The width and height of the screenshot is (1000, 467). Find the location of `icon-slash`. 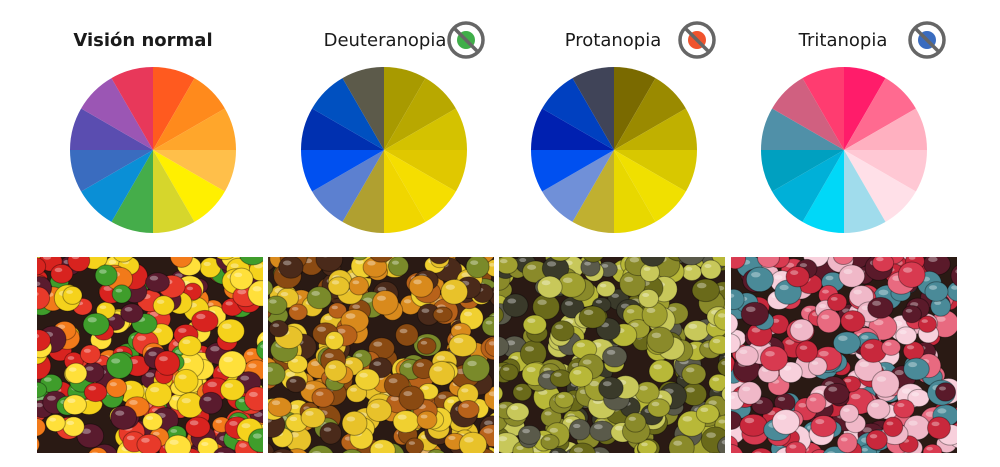

icon-slash is located at coordinates (697, 40).